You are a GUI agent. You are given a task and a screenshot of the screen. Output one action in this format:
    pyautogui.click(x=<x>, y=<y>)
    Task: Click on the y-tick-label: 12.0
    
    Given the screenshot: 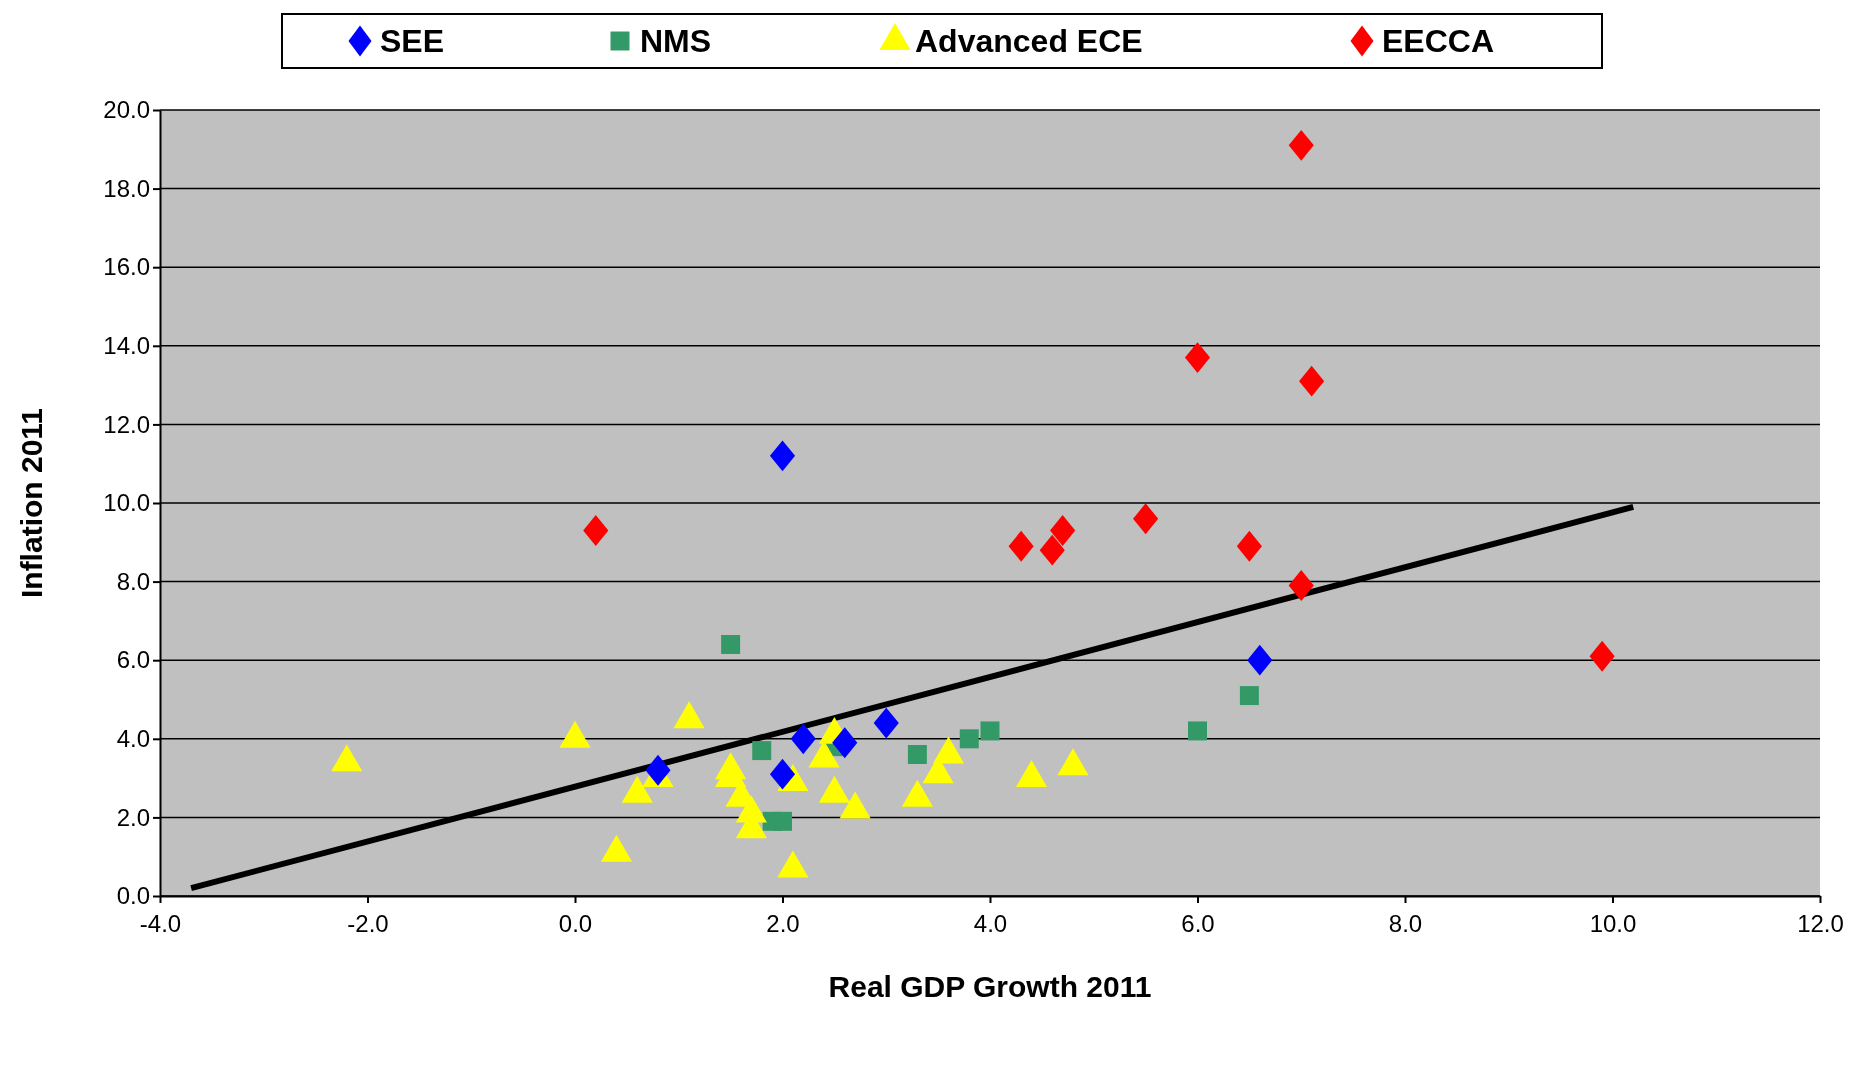 What is the action you would take?
    pyautogui.click(x=126, y=424)
    